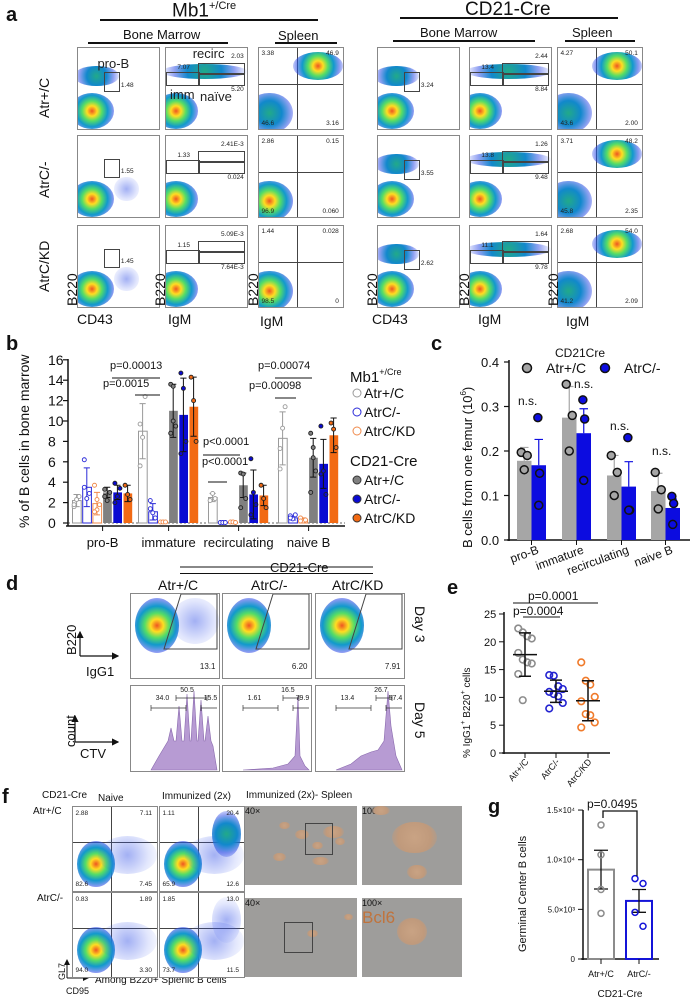  I want to click on gate-percentage: 2.86, so click(268, 142).